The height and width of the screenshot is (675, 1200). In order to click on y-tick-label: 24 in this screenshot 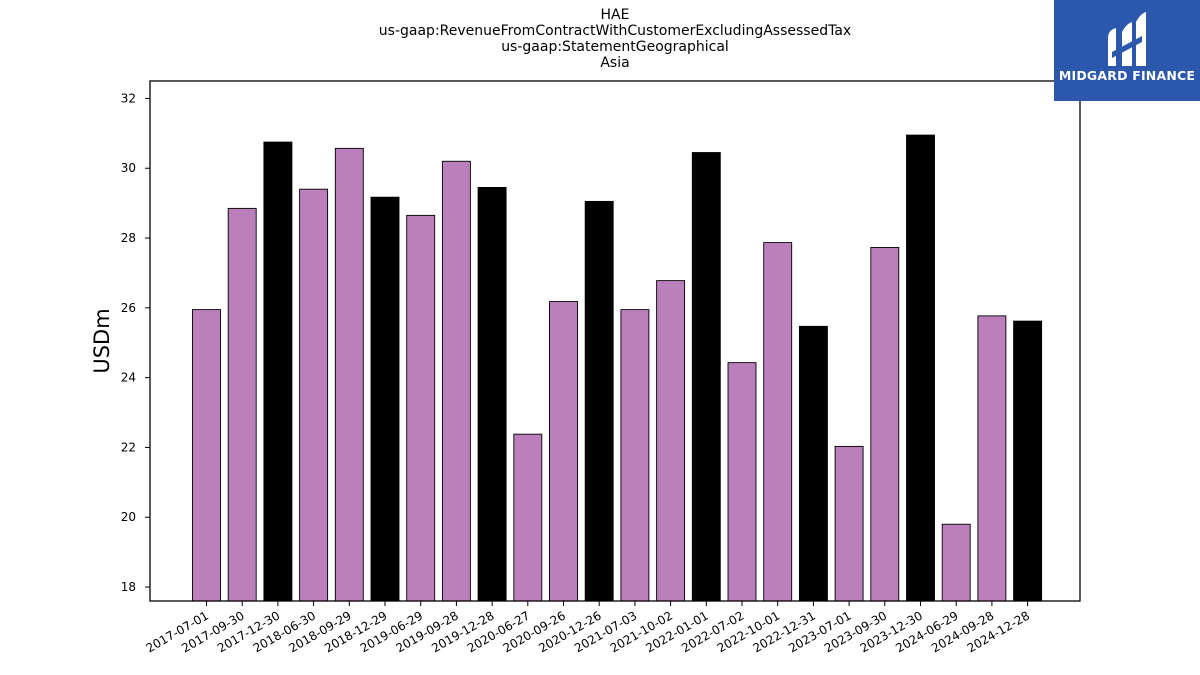, I will do `click(128, 378)`.